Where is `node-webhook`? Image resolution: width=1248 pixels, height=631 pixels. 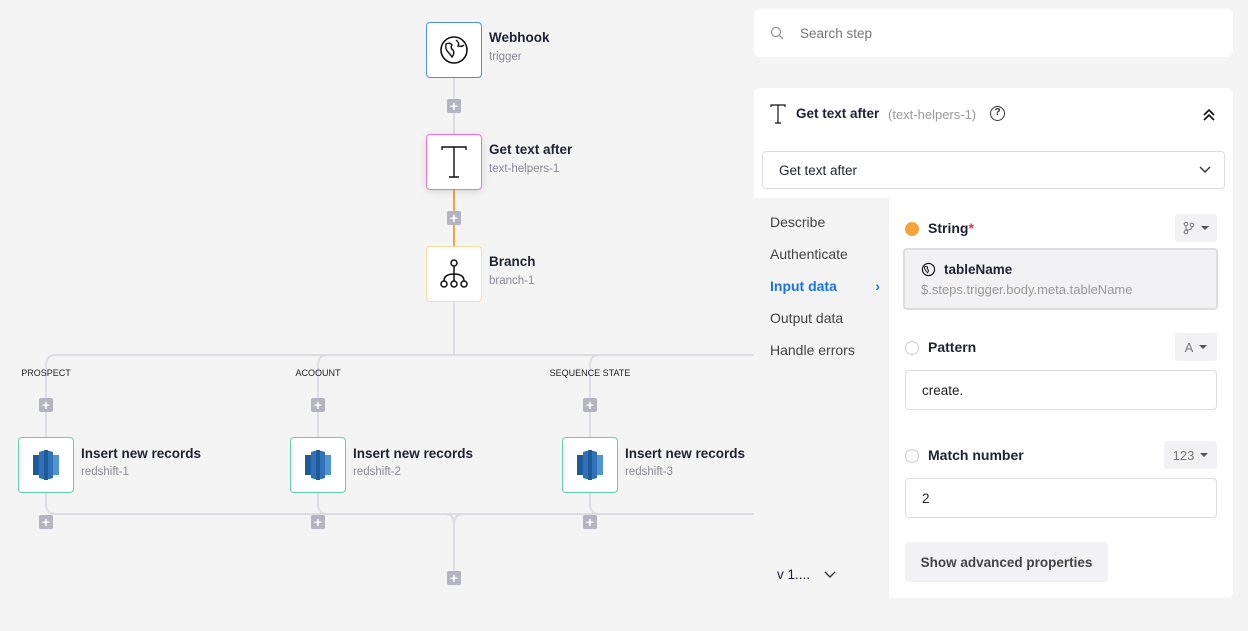 node-webhook is located at coordinates (454, 50).